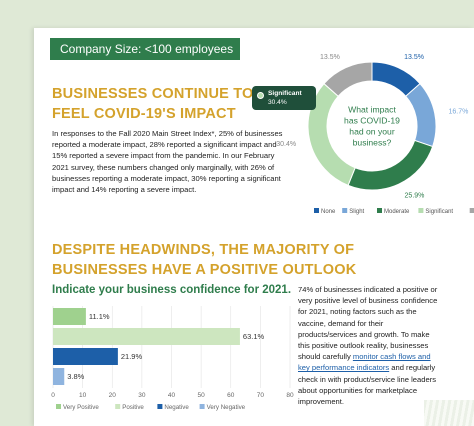 The width and height of the screenshot is (474, 426). Describe the element at coordinates (53, 395) in the screenshot. I see `x-tick-0: 0` at that location.